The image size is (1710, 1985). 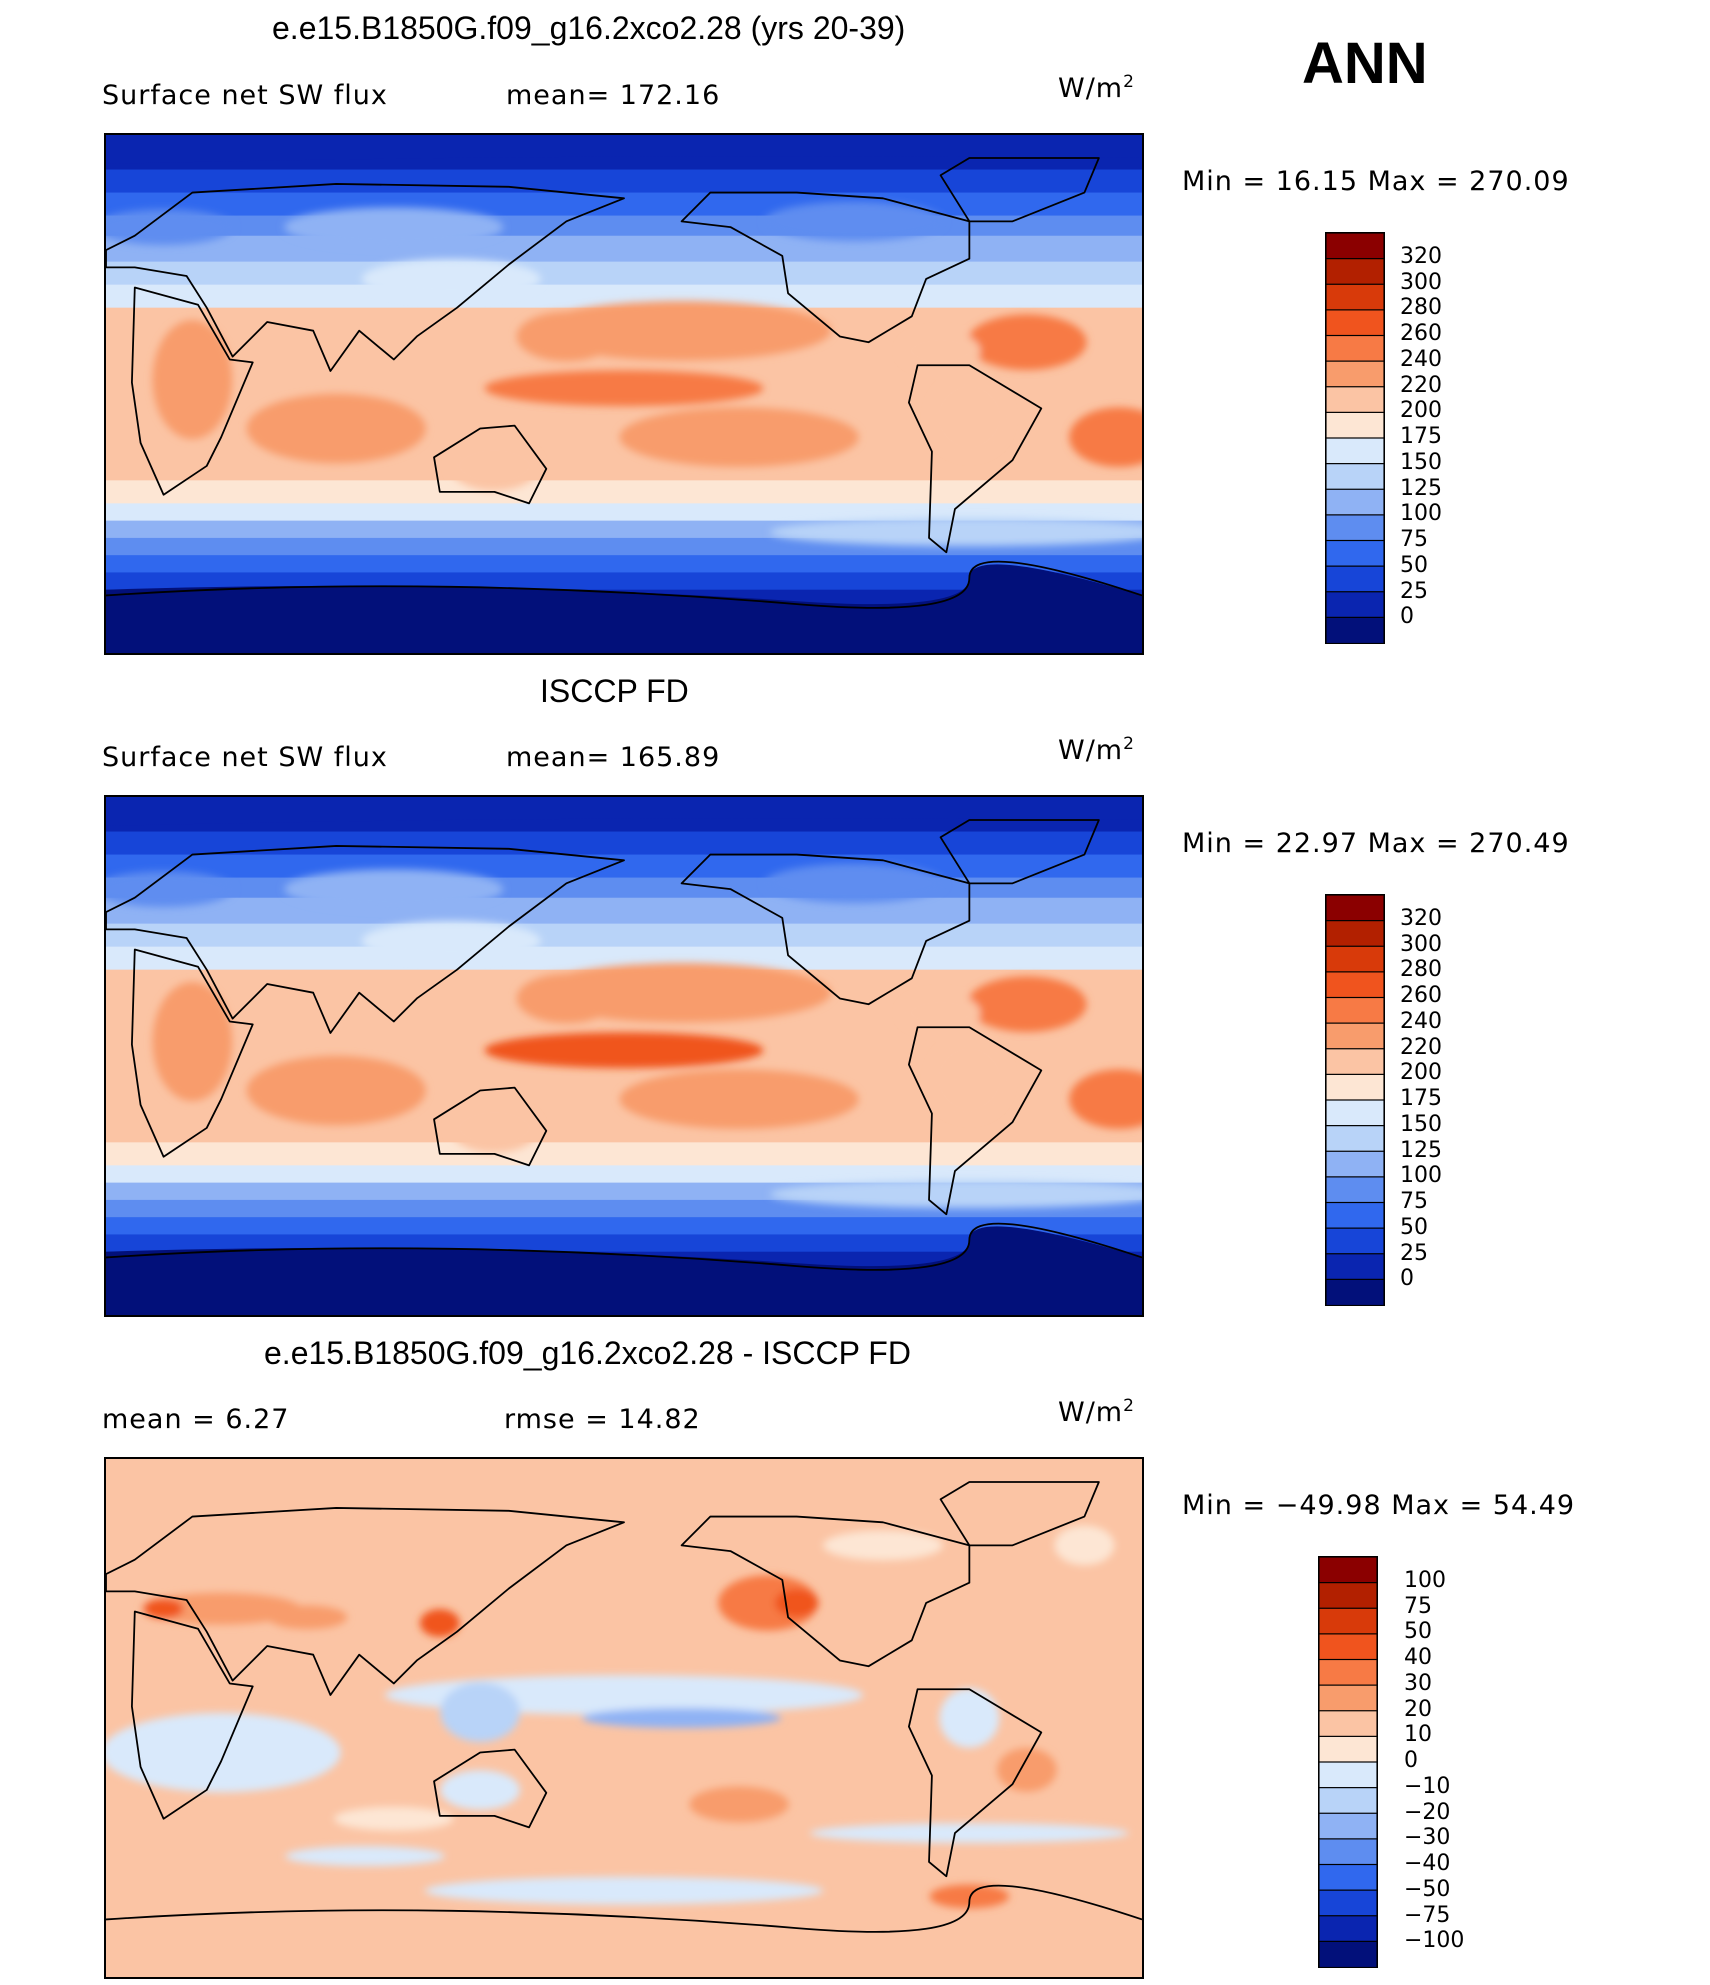 What do you see at coordinates (1434, 1941) in the screenshot?
I see `colorbar-label: −100` at bounding box center [1434, 1941].